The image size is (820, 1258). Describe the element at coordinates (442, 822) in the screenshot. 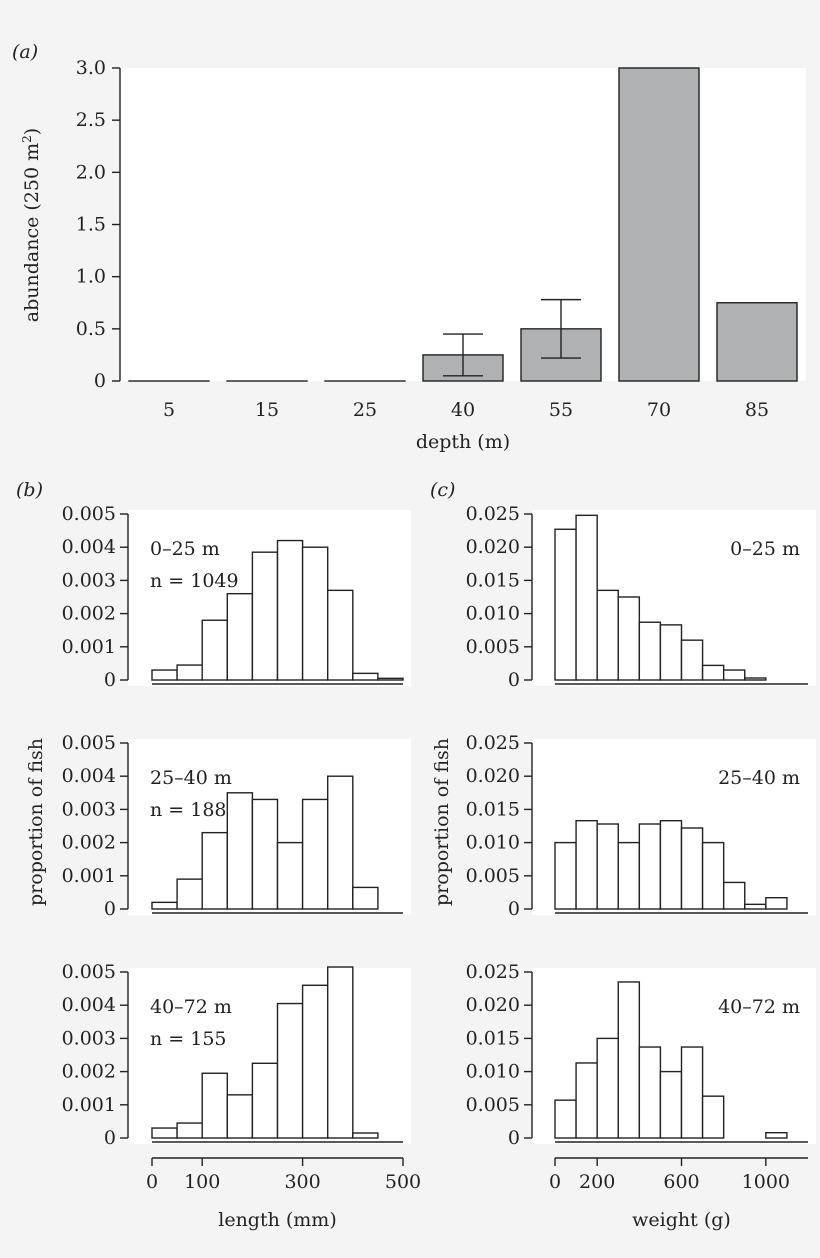

I see `panel-c-y-label: proportion of fish` at that location.